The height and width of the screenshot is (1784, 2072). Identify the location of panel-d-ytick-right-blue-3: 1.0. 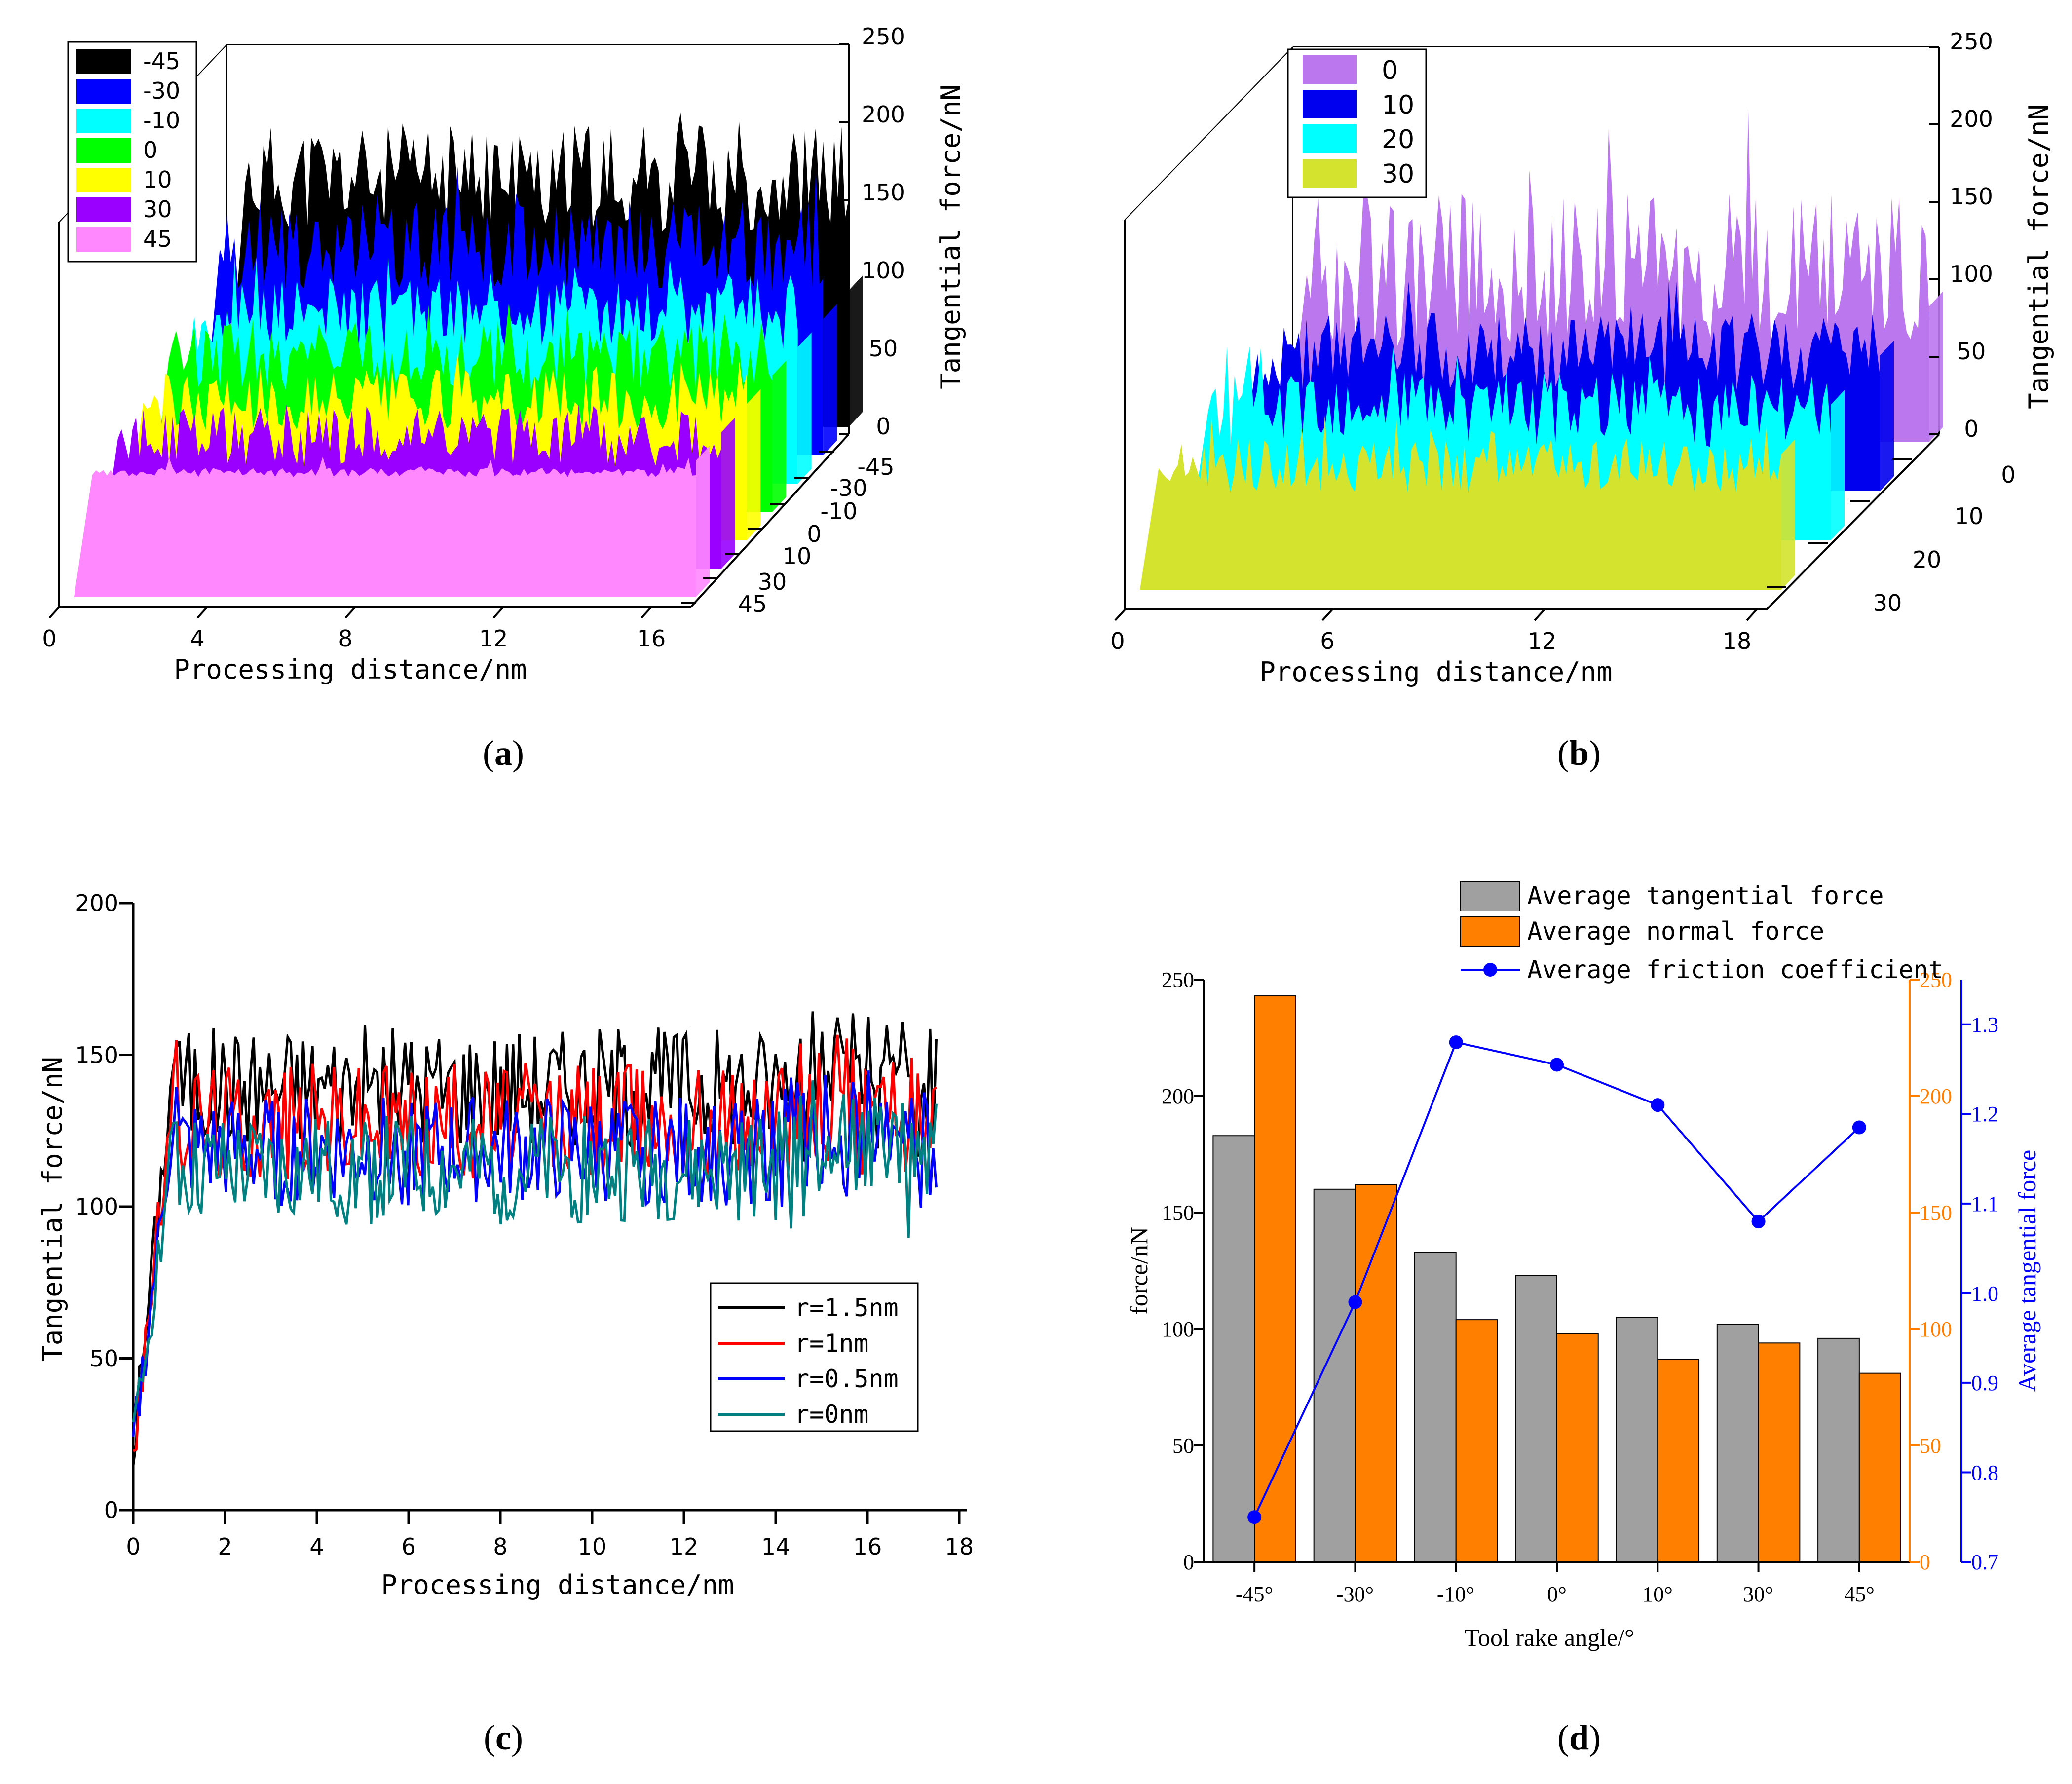
(1984, 1294).